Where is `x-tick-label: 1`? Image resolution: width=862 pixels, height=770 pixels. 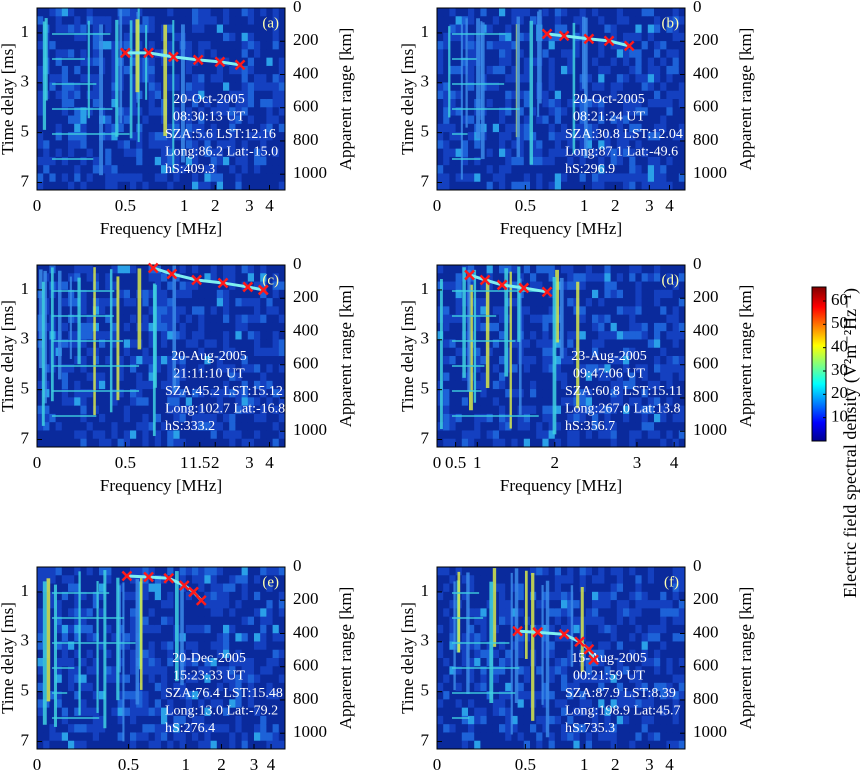 x-tick-label: 1 is located at coordinates (584, 205).